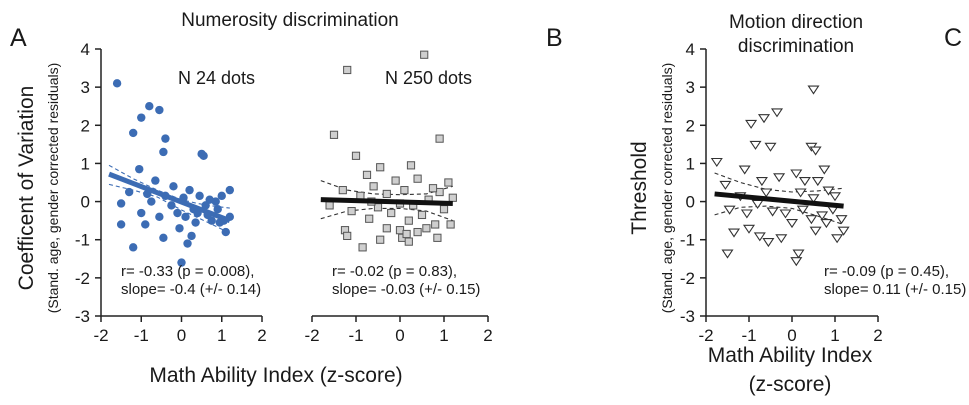 This screenshot has height=405, width=969. Describe the element at coordinates (877, 335) in the screenshot. I see `x-tick-label-c: 2` at that location.